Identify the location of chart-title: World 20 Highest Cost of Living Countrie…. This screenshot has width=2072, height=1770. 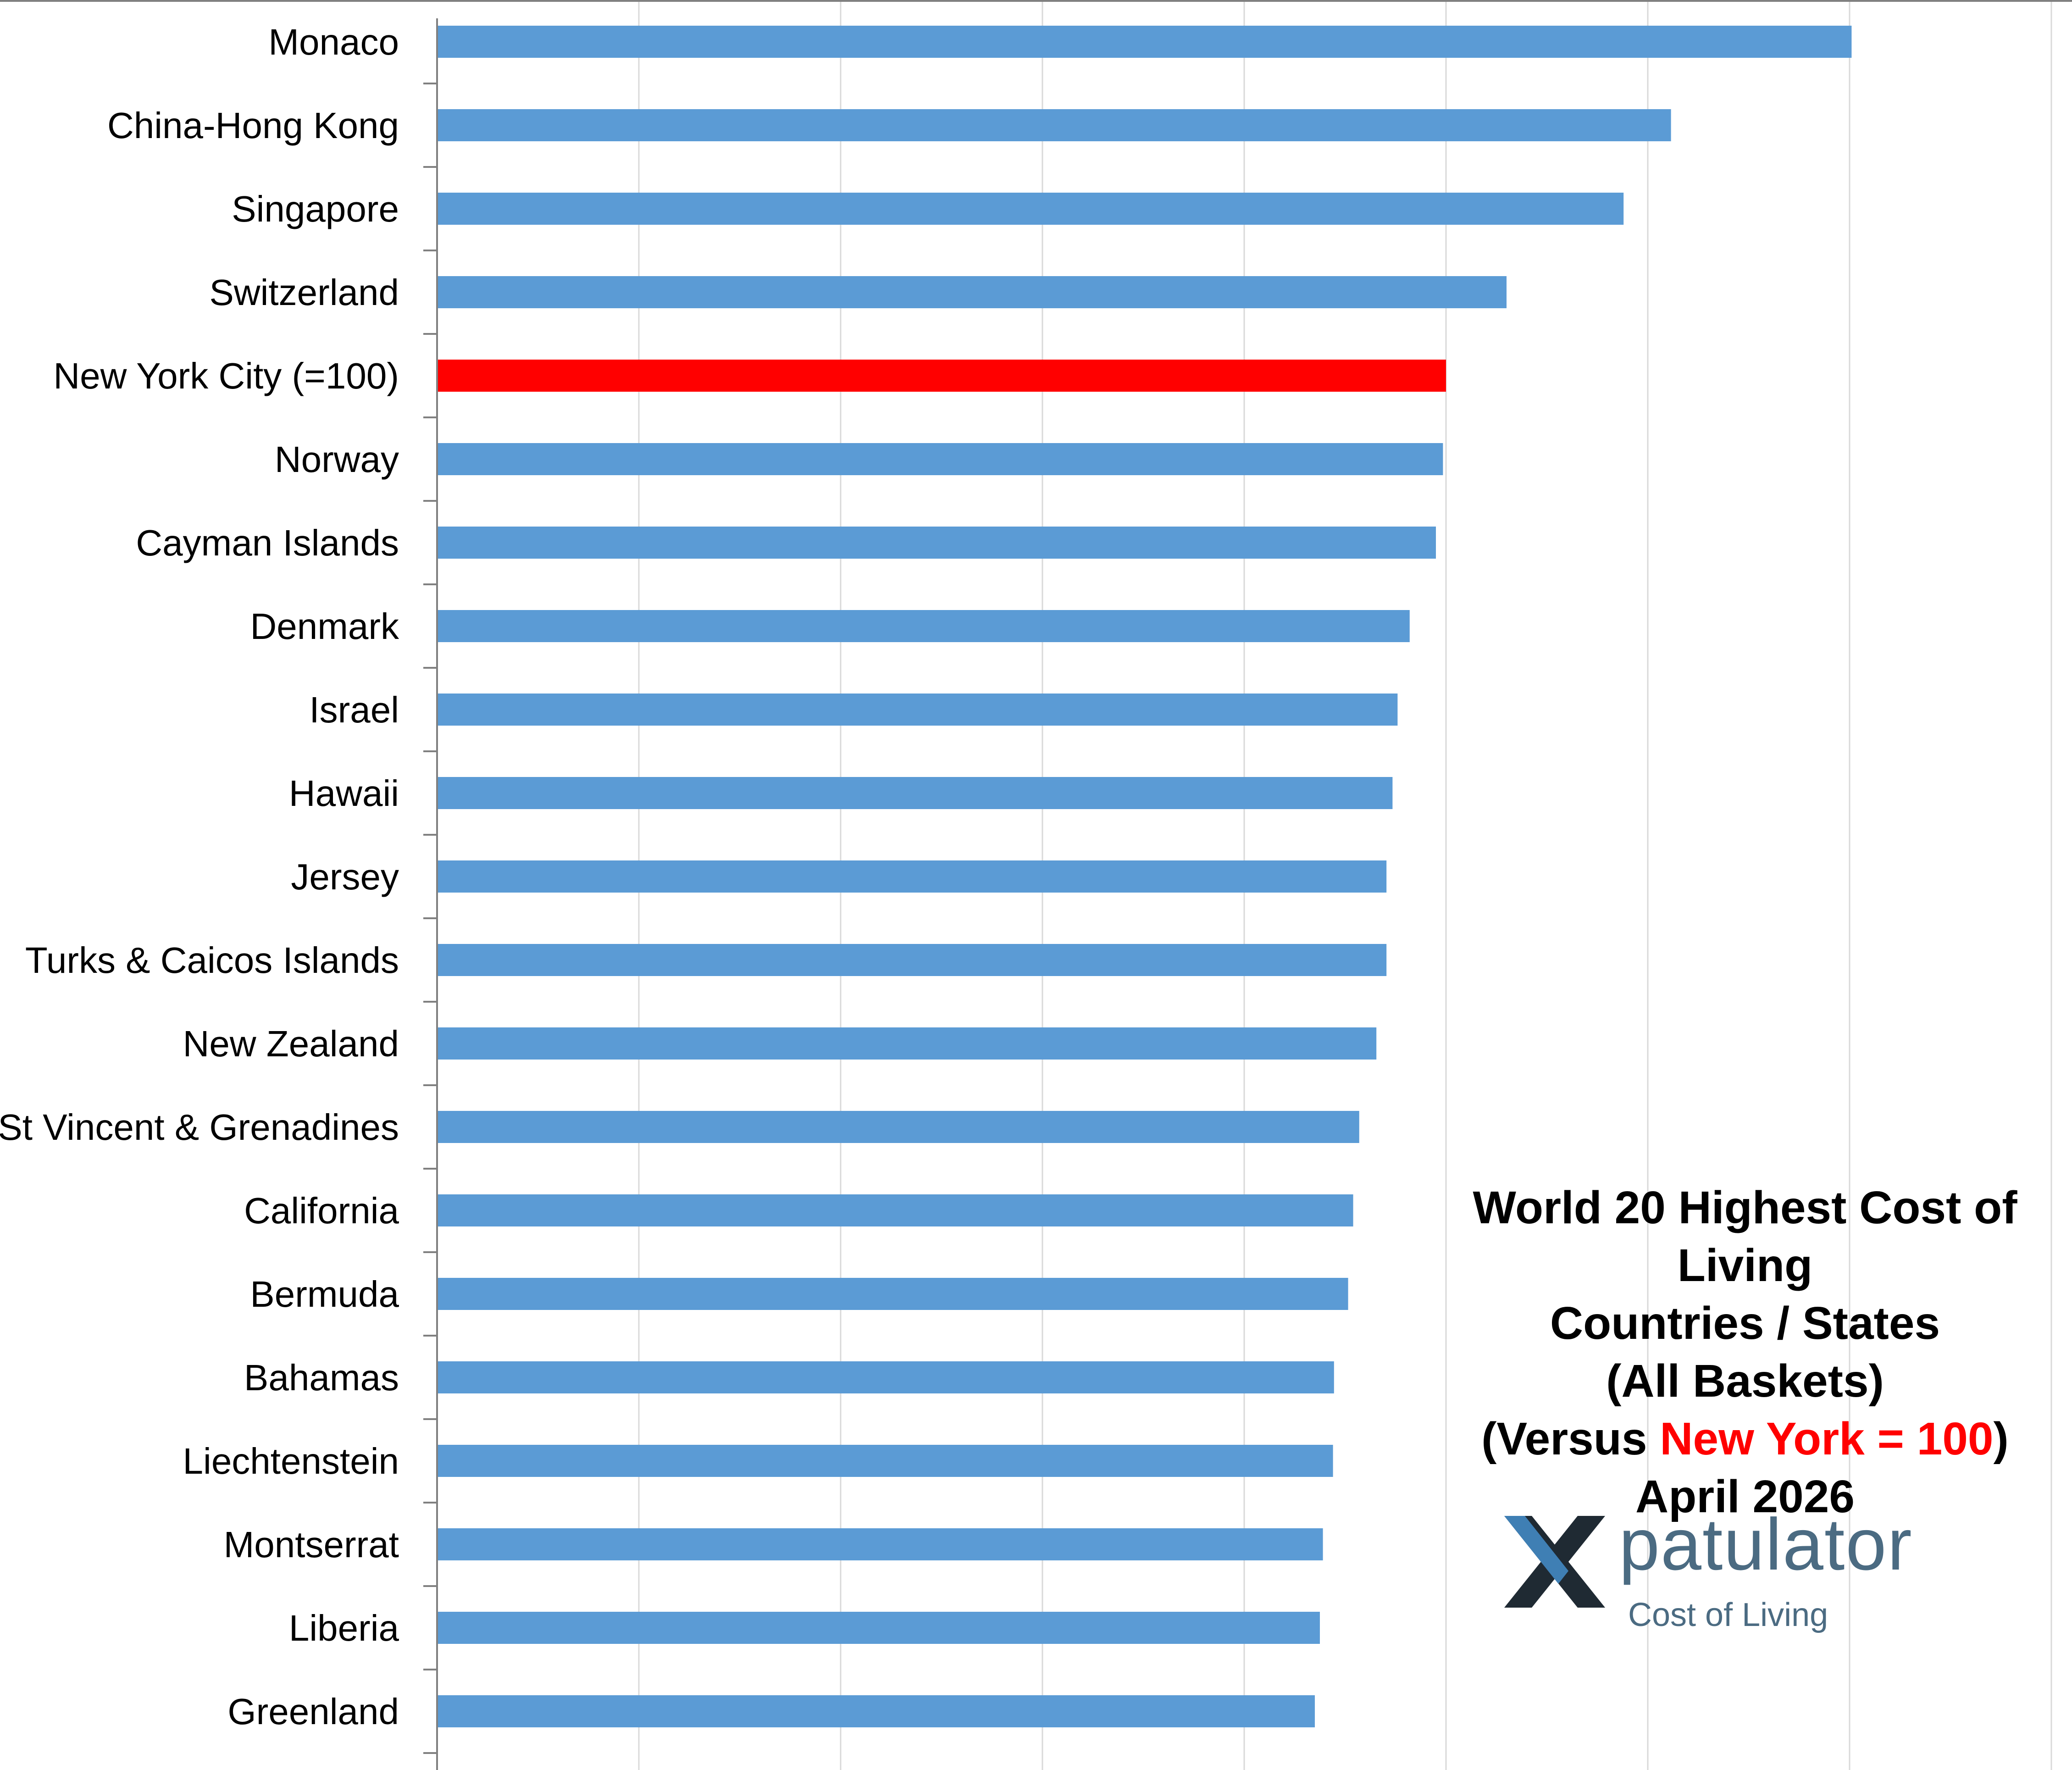
(1742, 1352).